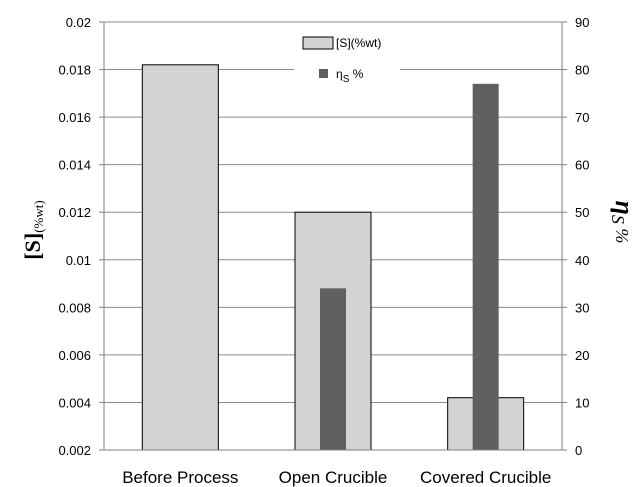  What do you see at coordinates (323, 73) in the screenshot?
I see `legend-swatch-eta-s` at bounding box center [323, 73].